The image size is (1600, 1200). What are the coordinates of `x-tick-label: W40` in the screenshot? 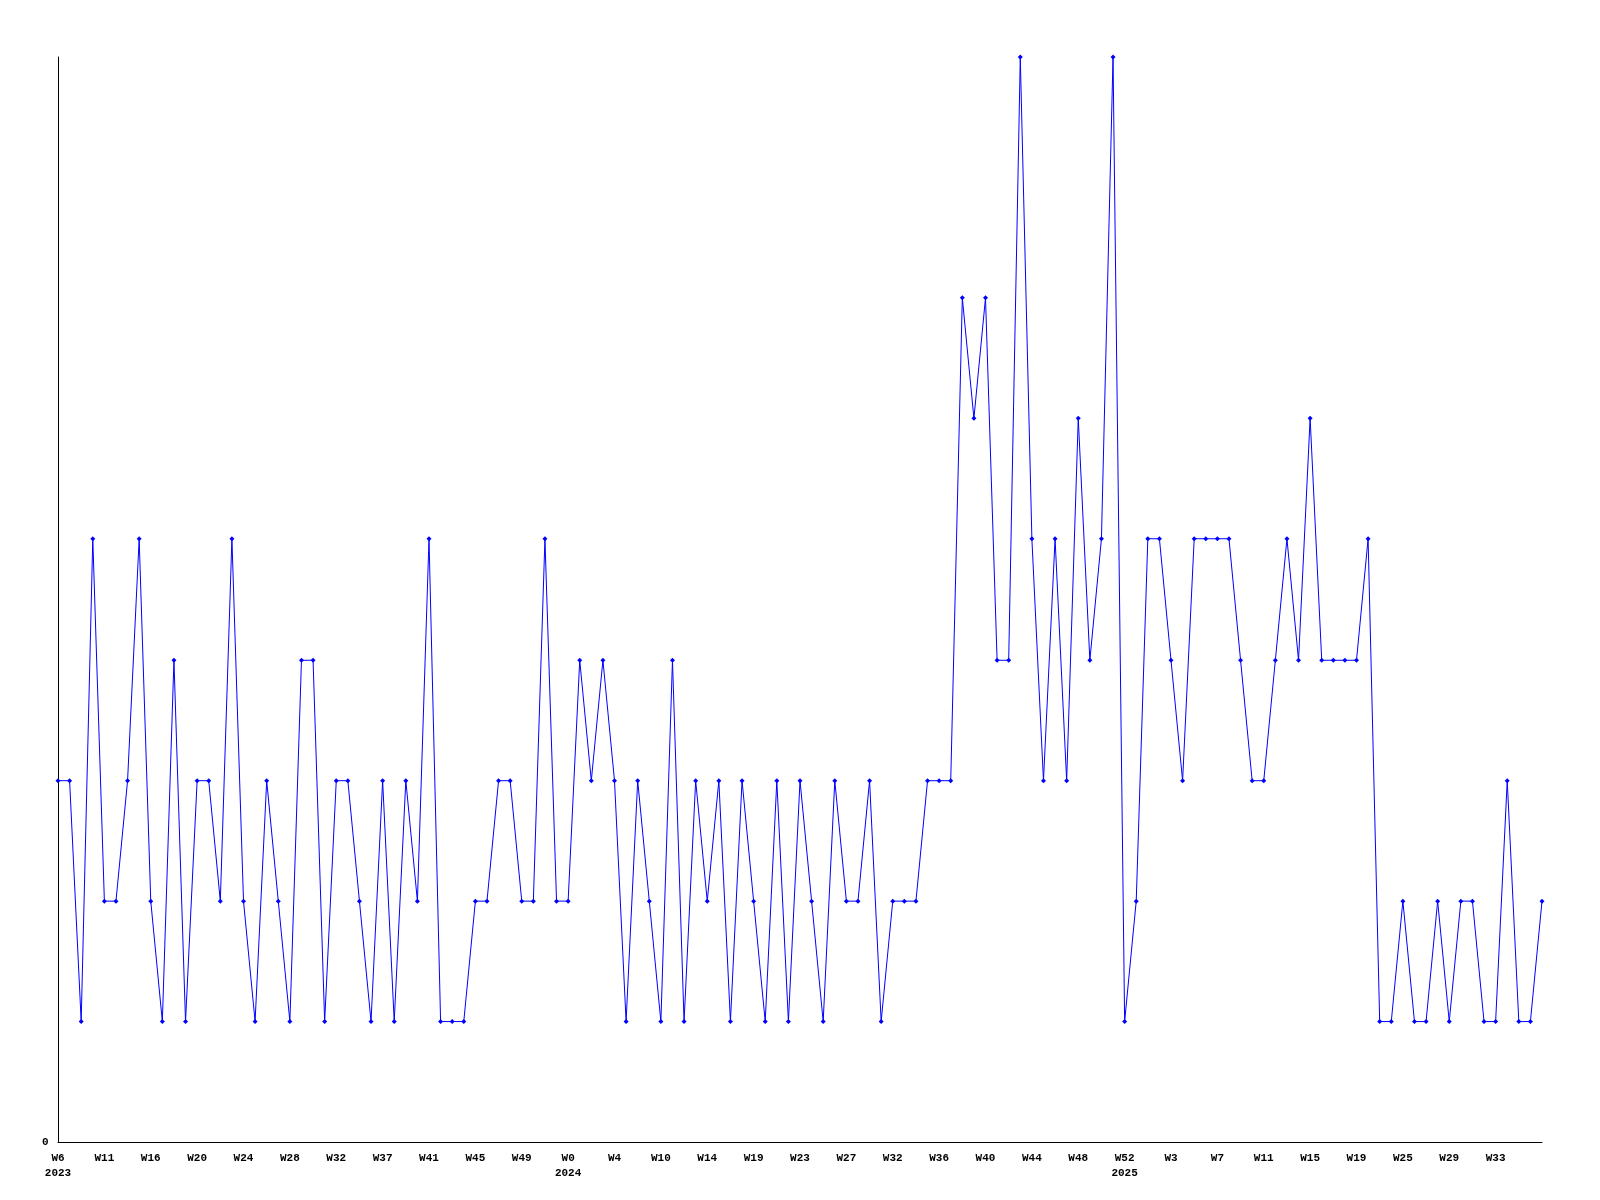 It's located at (985, 1157).